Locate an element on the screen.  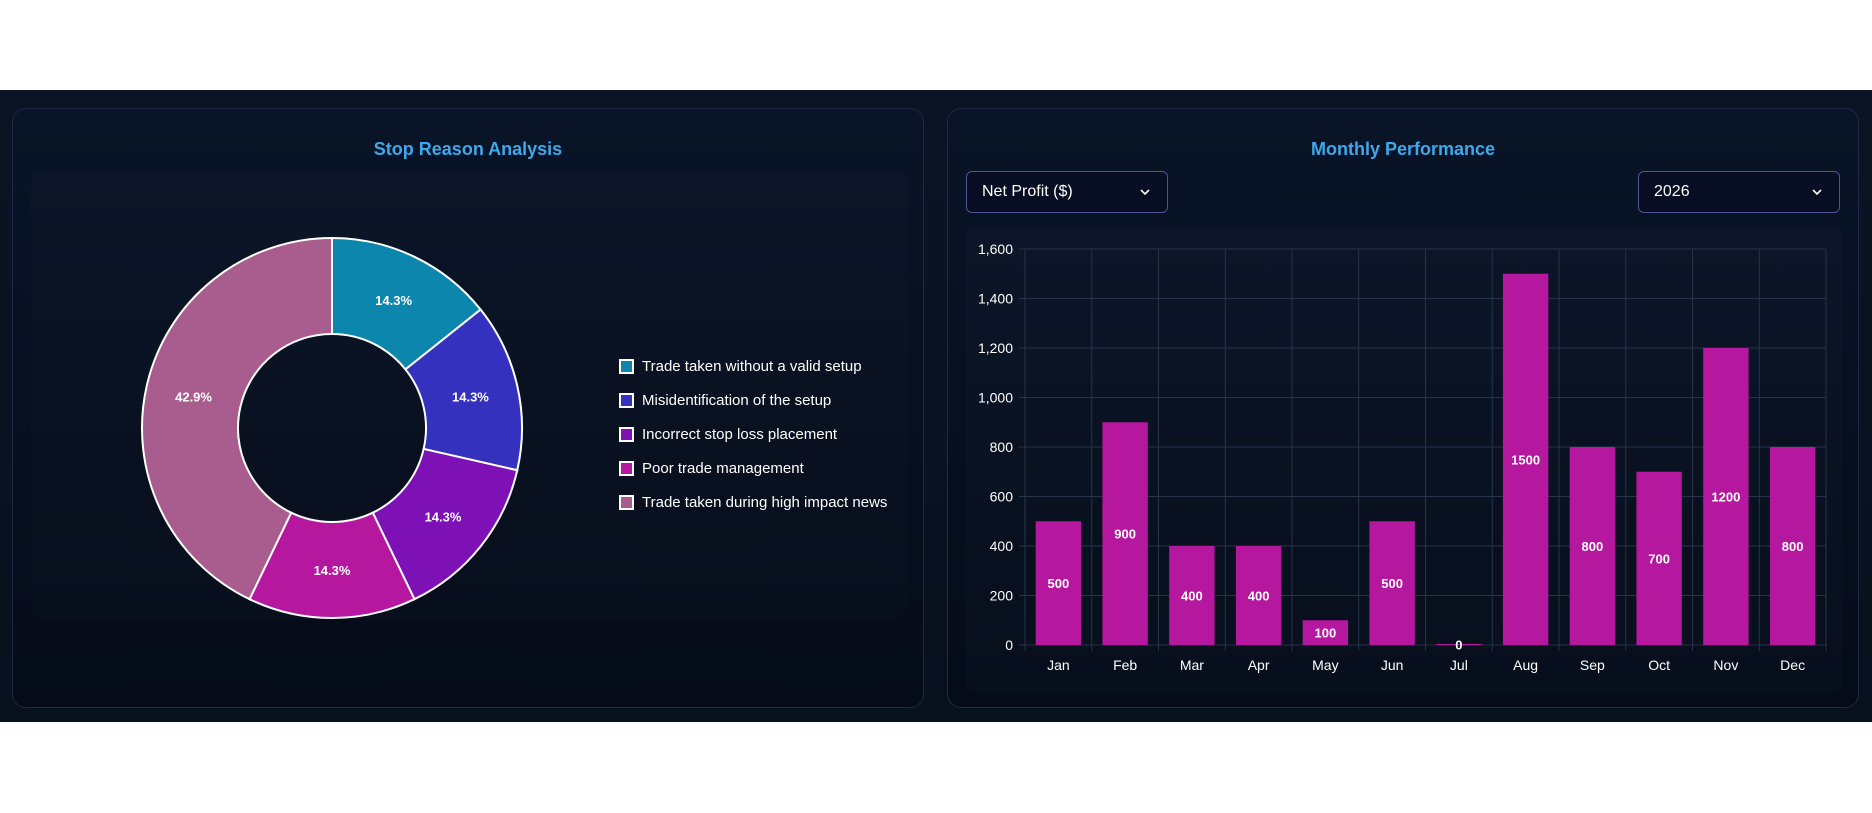
legend-label: Misidentification of the setup is located at coordinates (737, 400).